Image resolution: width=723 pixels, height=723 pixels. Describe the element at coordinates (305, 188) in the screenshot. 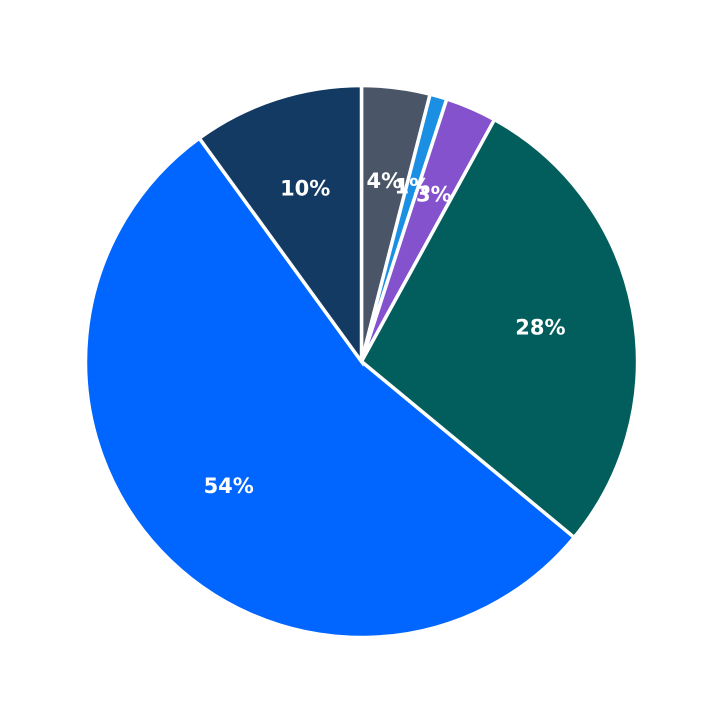

I see `slice-label: 10%` at that location.